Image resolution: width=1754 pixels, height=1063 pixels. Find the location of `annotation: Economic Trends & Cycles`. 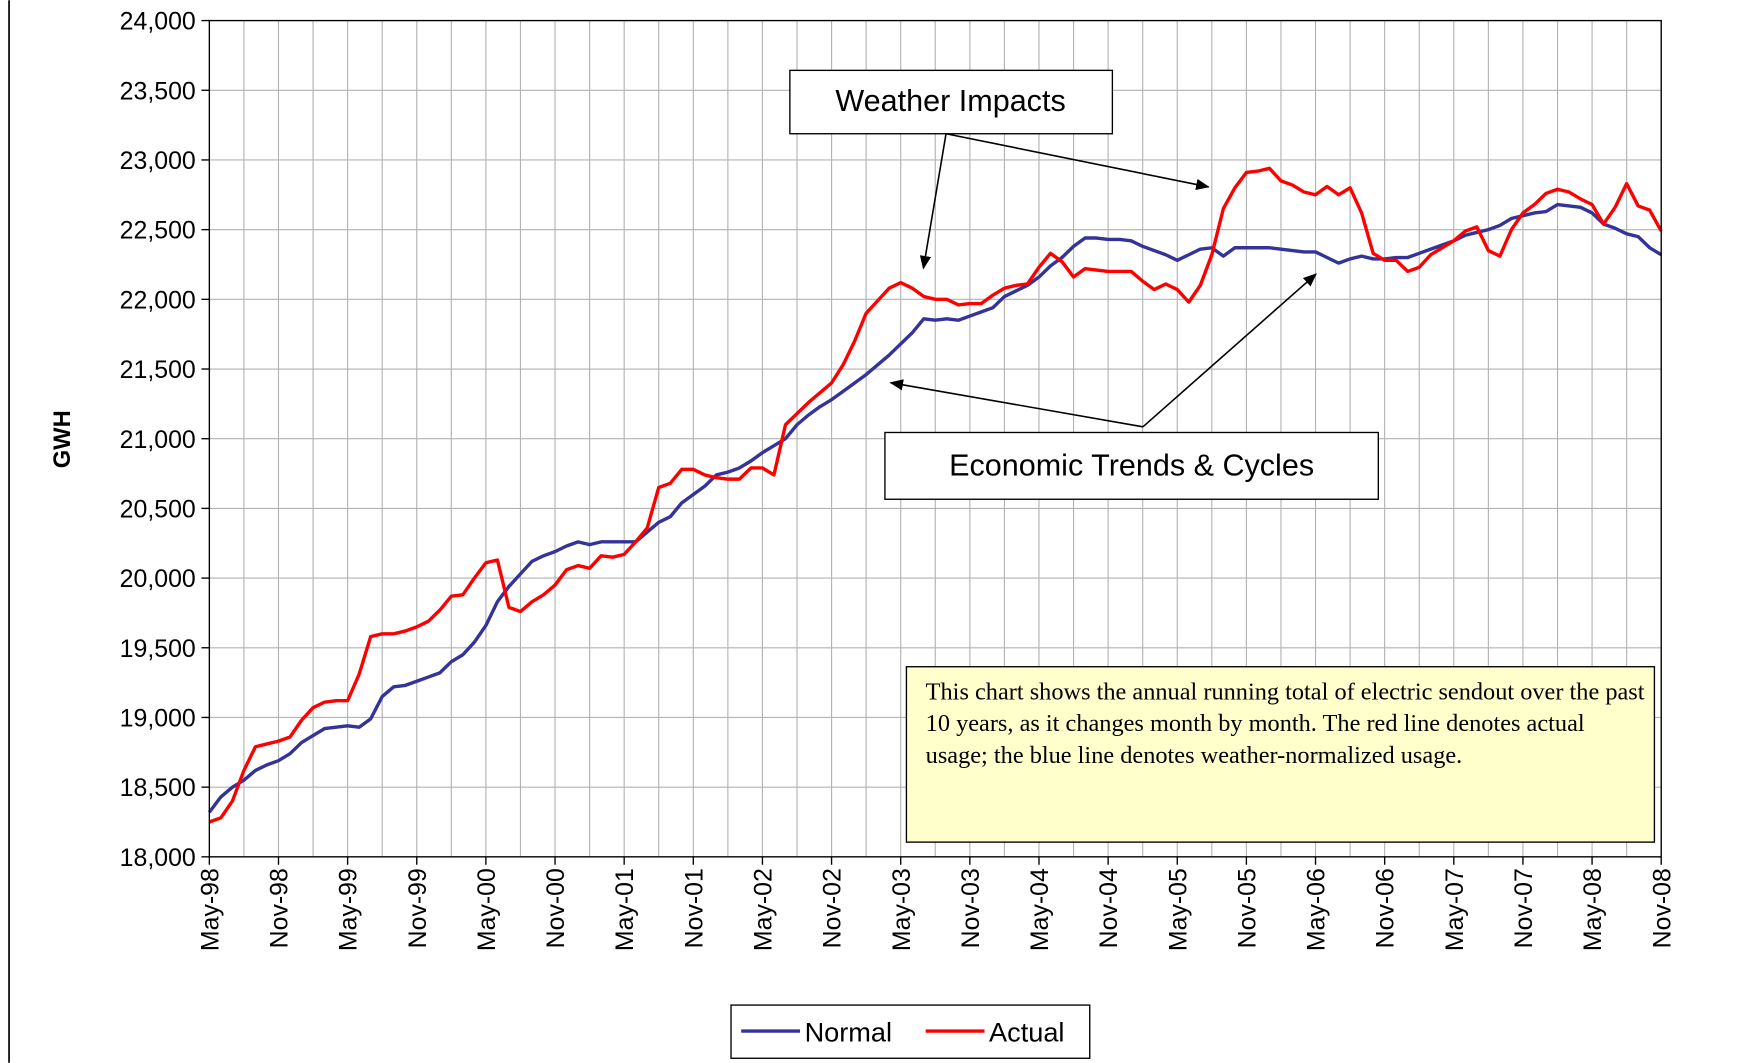

annotation: Economic Trends & Cycles is located at coordinates (1131, 465).